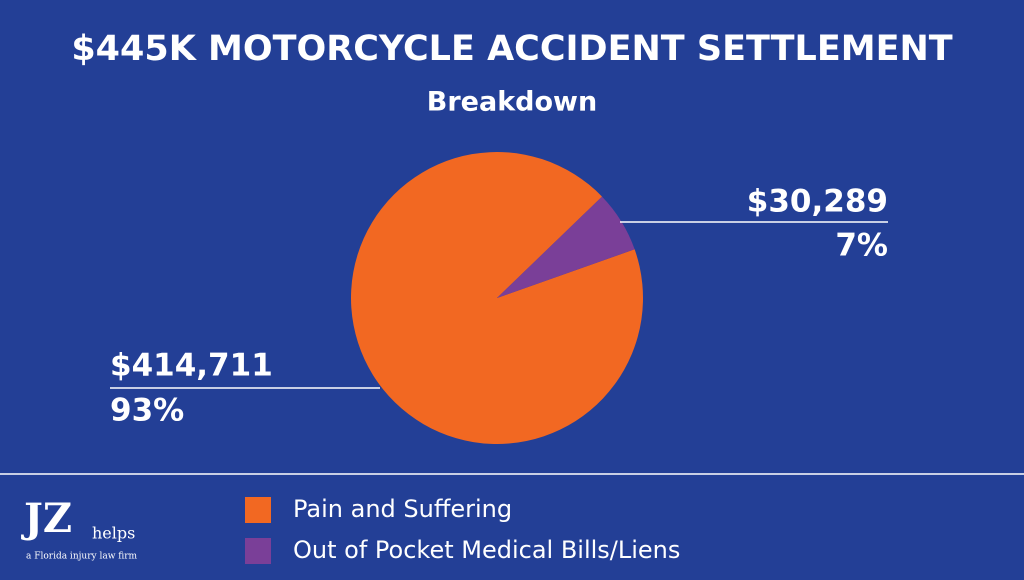  Describe the element at coordinates (402, 509) in the screenshot. I see `legend-label: Pain and Suffering` at that location.